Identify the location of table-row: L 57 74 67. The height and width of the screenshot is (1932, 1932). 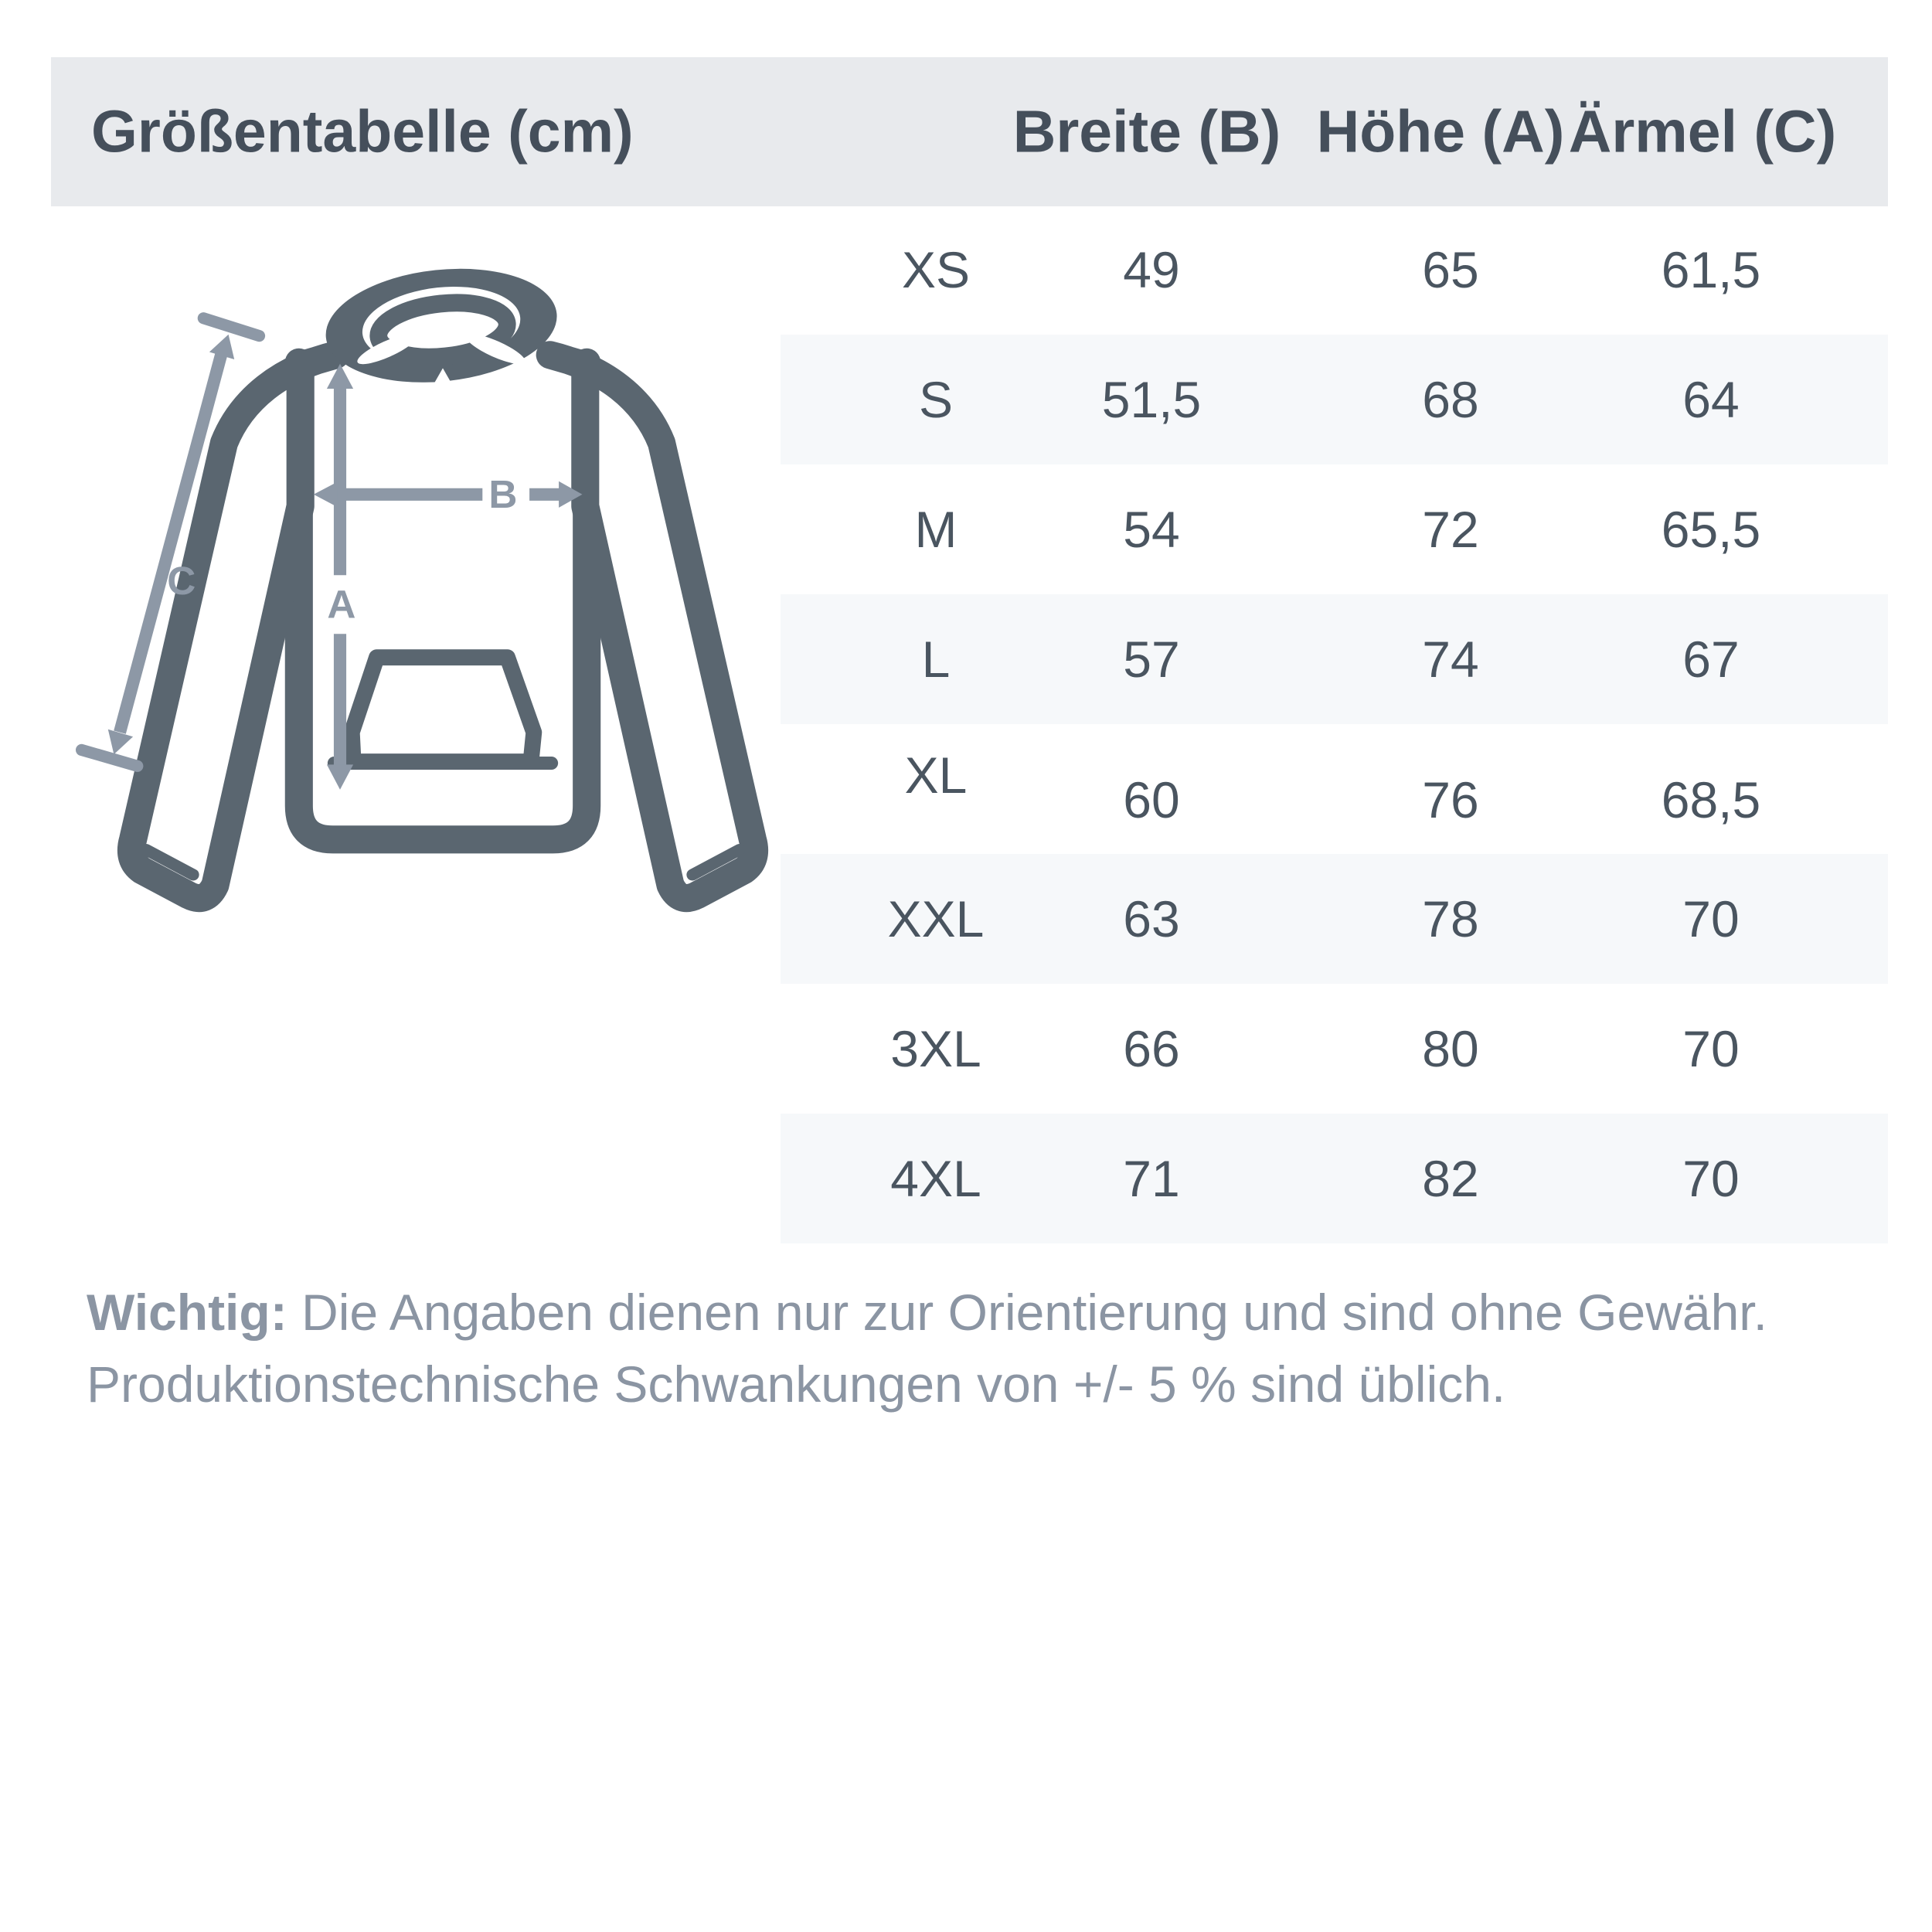
(1334, 659).